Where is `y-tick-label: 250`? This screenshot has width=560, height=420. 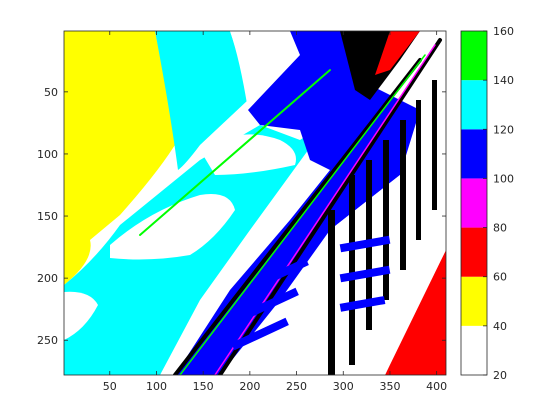
y-tick-label: 250 is located at coordinates (47, 340).